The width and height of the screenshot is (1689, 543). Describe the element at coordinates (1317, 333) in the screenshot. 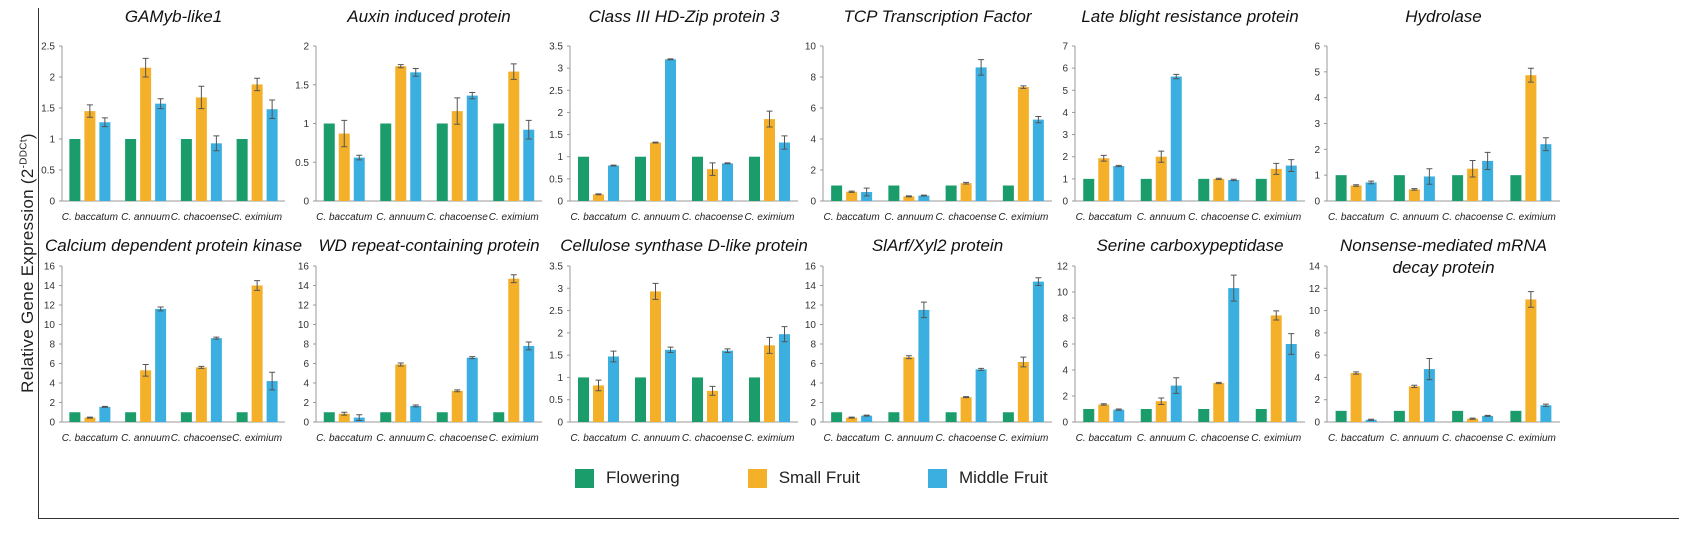

I see `y-tick-label: 8` at that location.